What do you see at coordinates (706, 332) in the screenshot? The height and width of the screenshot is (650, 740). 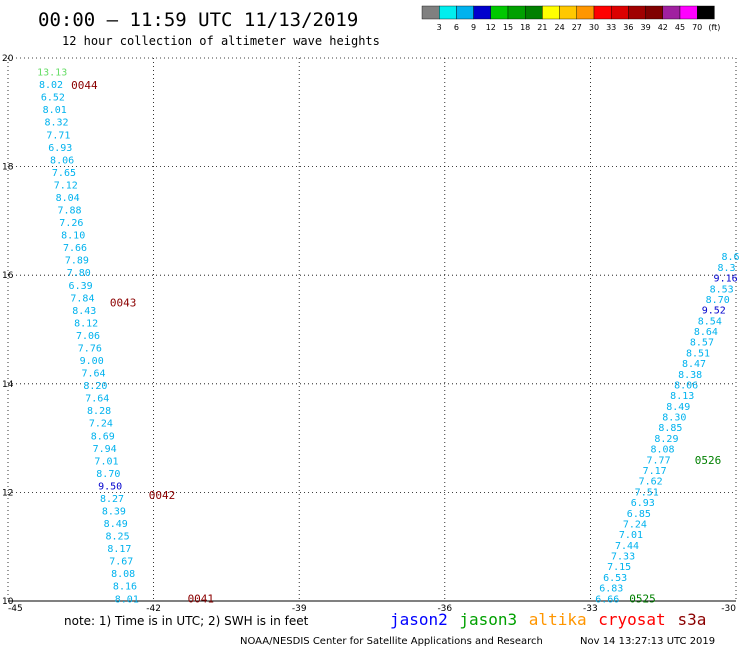 I see `swh-value: 8.64` at bounding box center [706, 332].